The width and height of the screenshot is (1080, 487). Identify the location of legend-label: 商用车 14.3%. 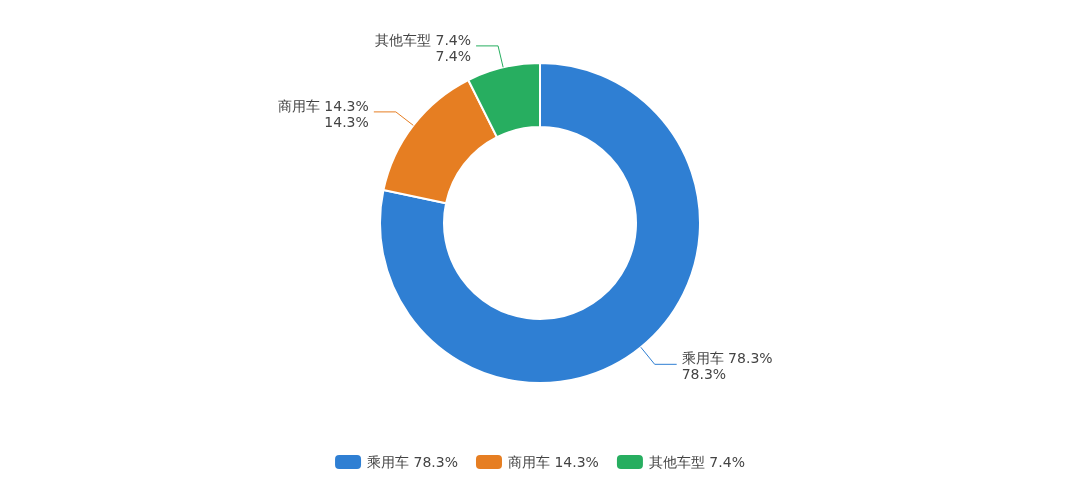
(553, 462).